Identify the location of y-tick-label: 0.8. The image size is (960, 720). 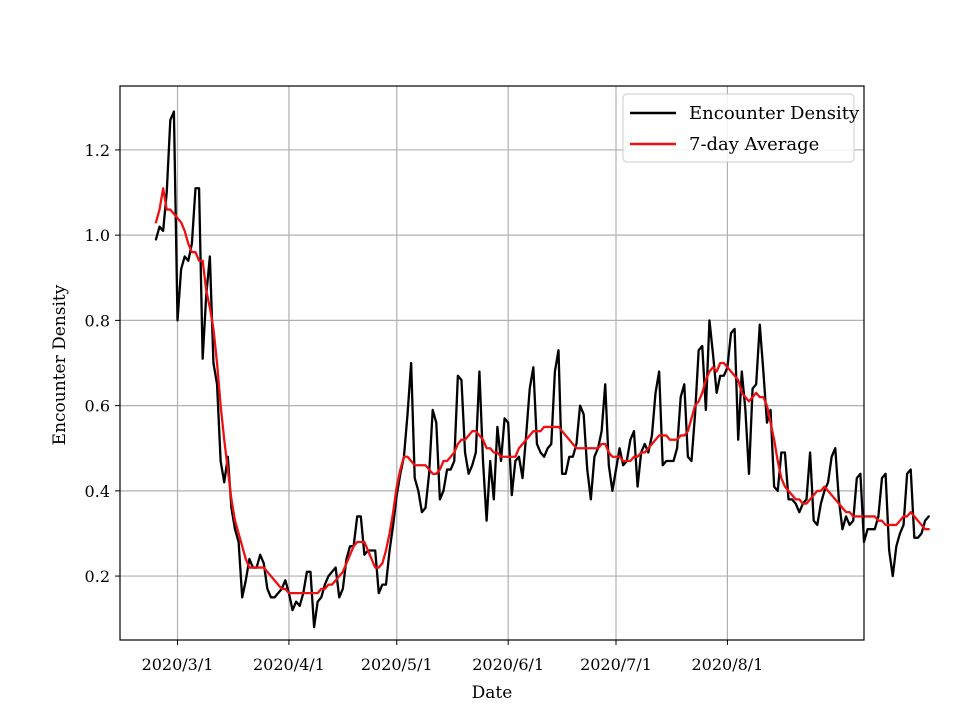
(97, 320).